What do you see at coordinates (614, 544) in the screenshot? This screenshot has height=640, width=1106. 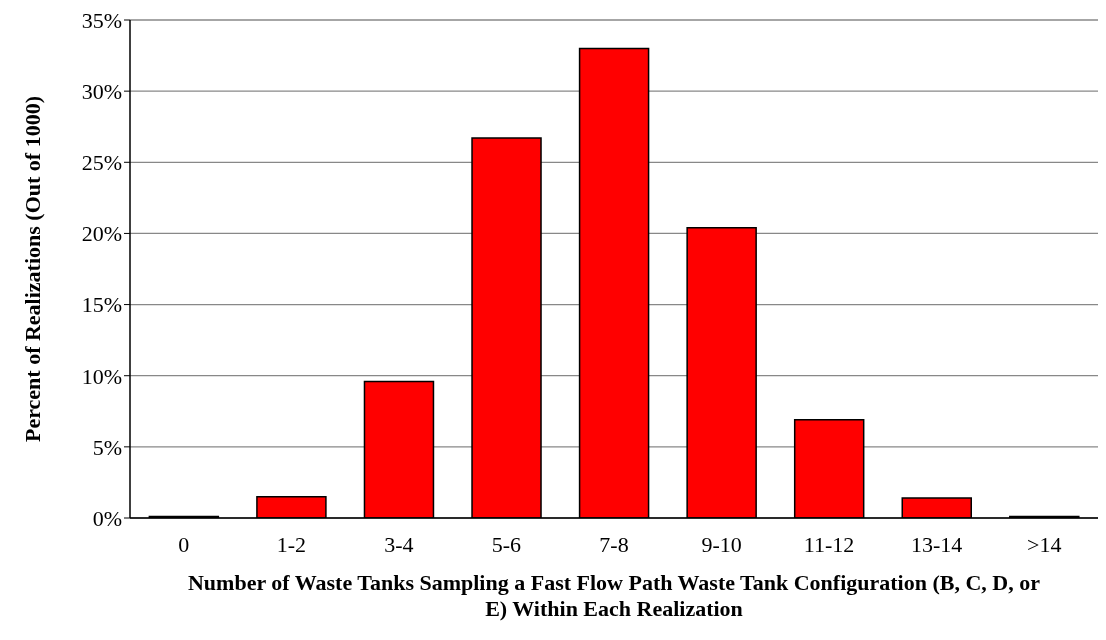 I see `x-tick-label: 7-8` at bounding box center [614, 544].